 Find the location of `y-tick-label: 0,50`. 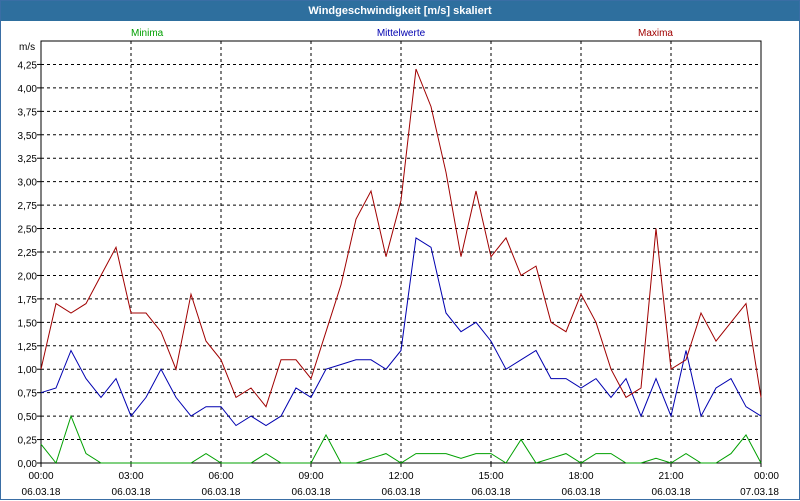

y-tick-label: 0,50 is located at coordinates (28, 417).